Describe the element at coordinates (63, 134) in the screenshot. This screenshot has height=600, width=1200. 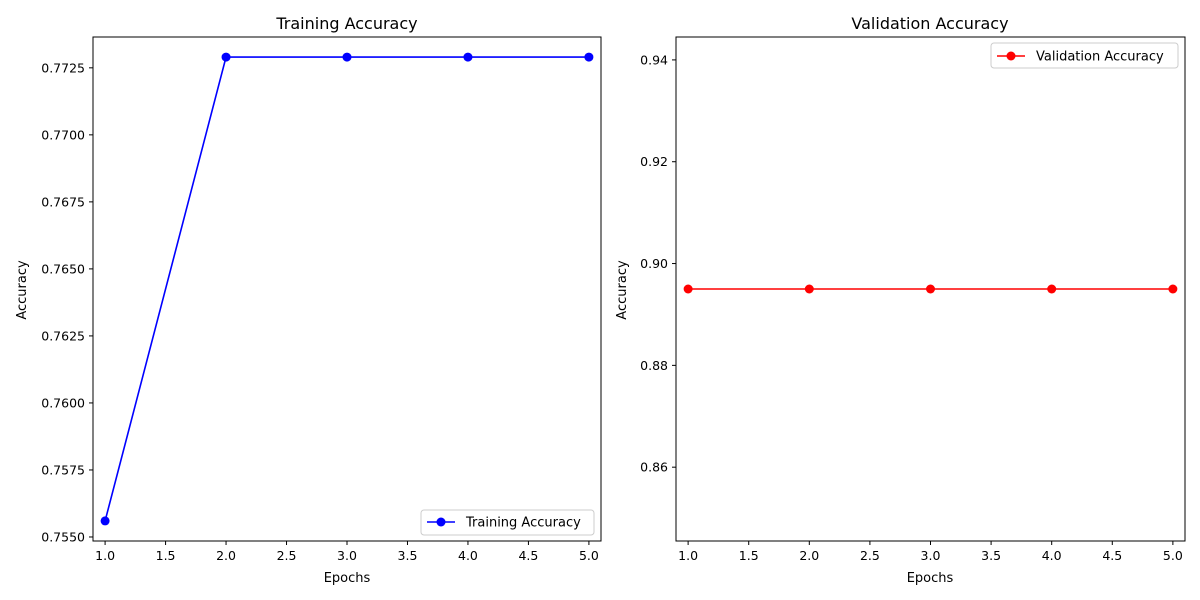
I see `y-tick-label: 0.7700` at that location.